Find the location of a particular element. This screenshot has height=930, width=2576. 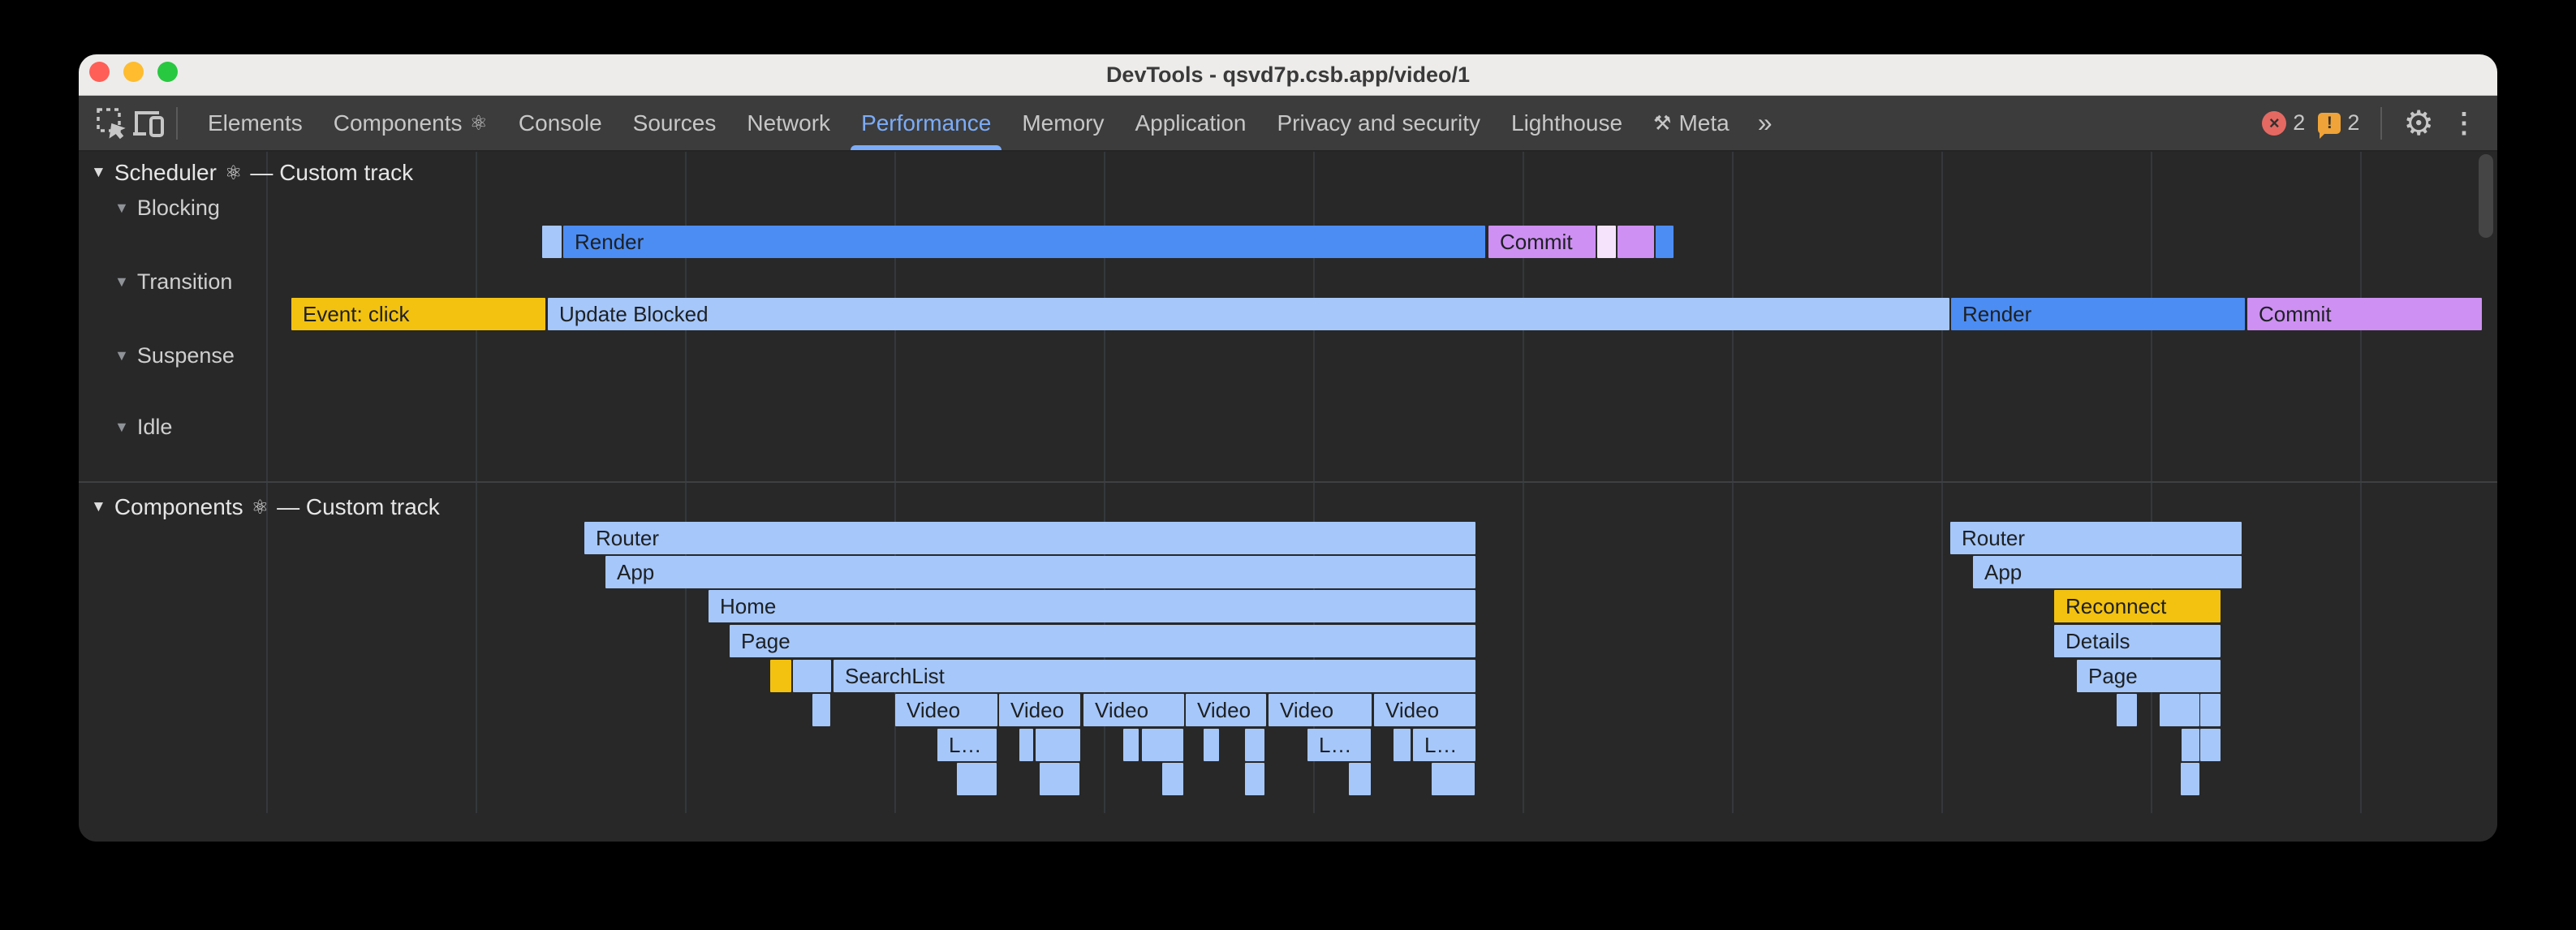

settings-gear-icon: ⚙ is located at coordinates (2418, 122).